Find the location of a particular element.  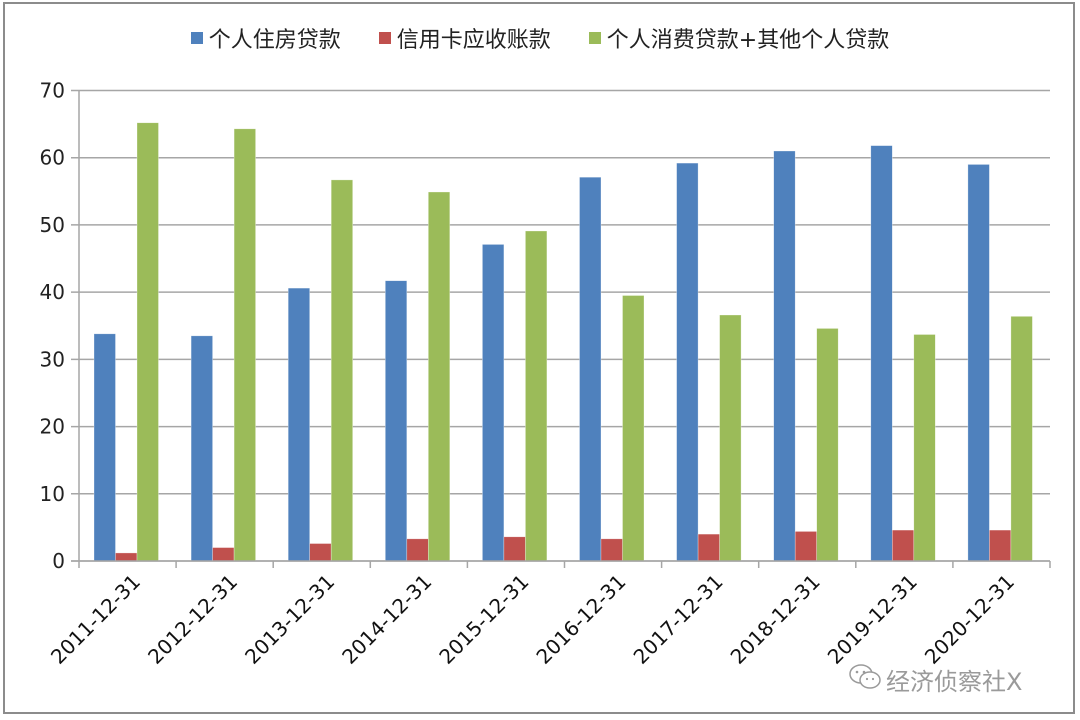

x-tick-label: 2014-12-31 is located at coordinates (386, 619).